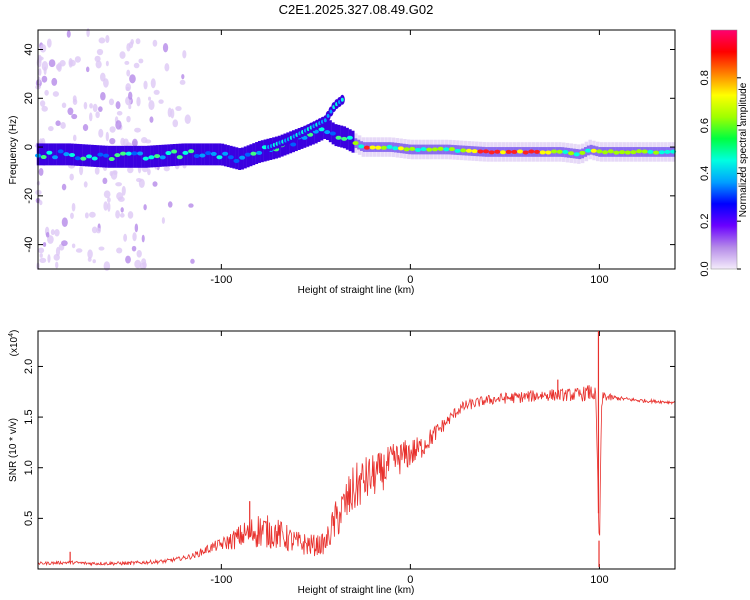 This screenshot has width=750, height=600. What do you see at coordinates (29, 98) in the screenshot?
I see `y-tick-label: 20` at bounding box center [29, 98].